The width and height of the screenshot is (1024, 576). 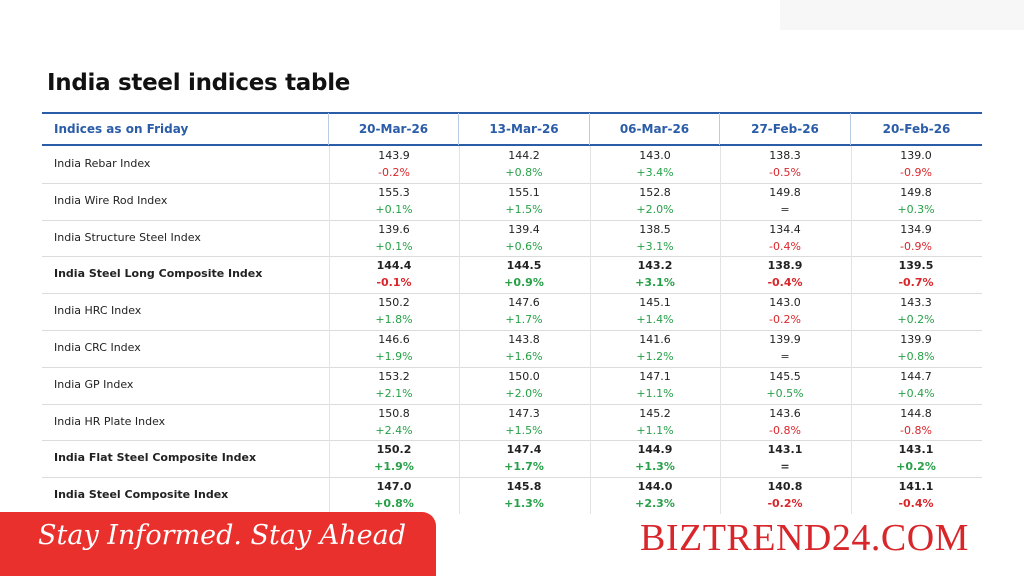 What do you see at coordinates (111, 200) in the screenshot?
I see `row-label: India Wire Rod Index` at bounding box center [111, 200].